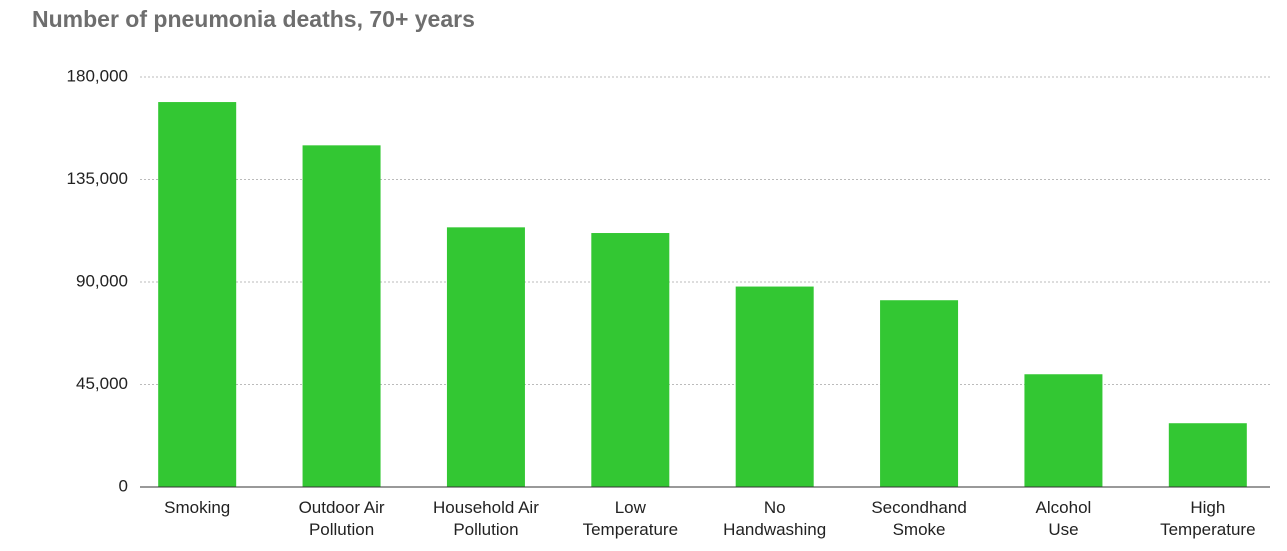 The image size is (1287, 551). Describe the element at coordinates (486, 518) in the screenshot. I see `x-tick-label: Household Air Pollution` at that location.